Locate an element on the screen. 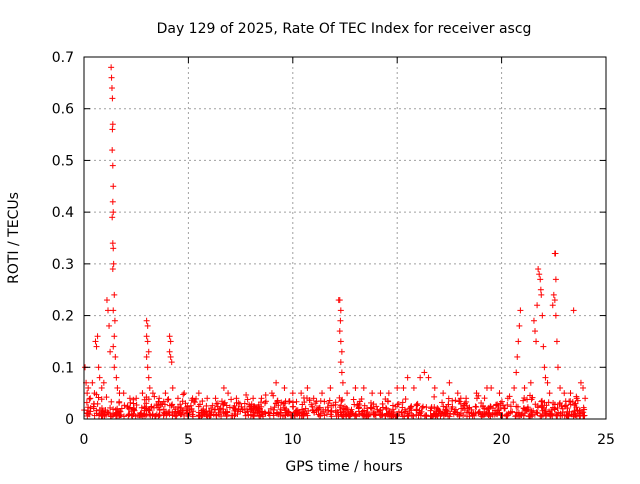 This screenshot has width=640, height=484. y-tick-label: 0.6 is located at coordinates (63, 110).